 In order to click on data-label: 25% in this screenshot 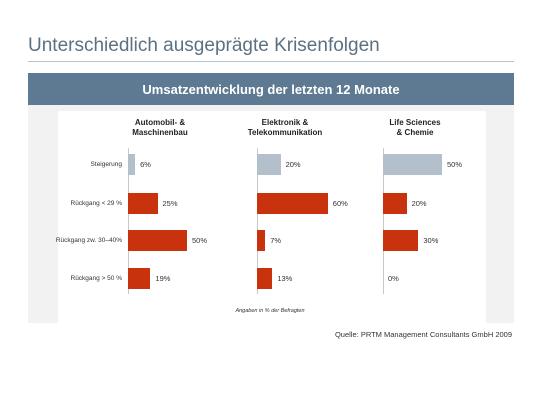, I will do `click(170, 203)`.